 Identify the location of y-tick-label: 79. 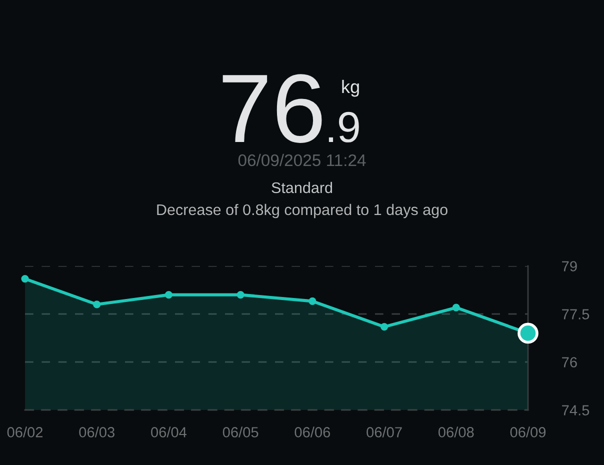
(569, 266).